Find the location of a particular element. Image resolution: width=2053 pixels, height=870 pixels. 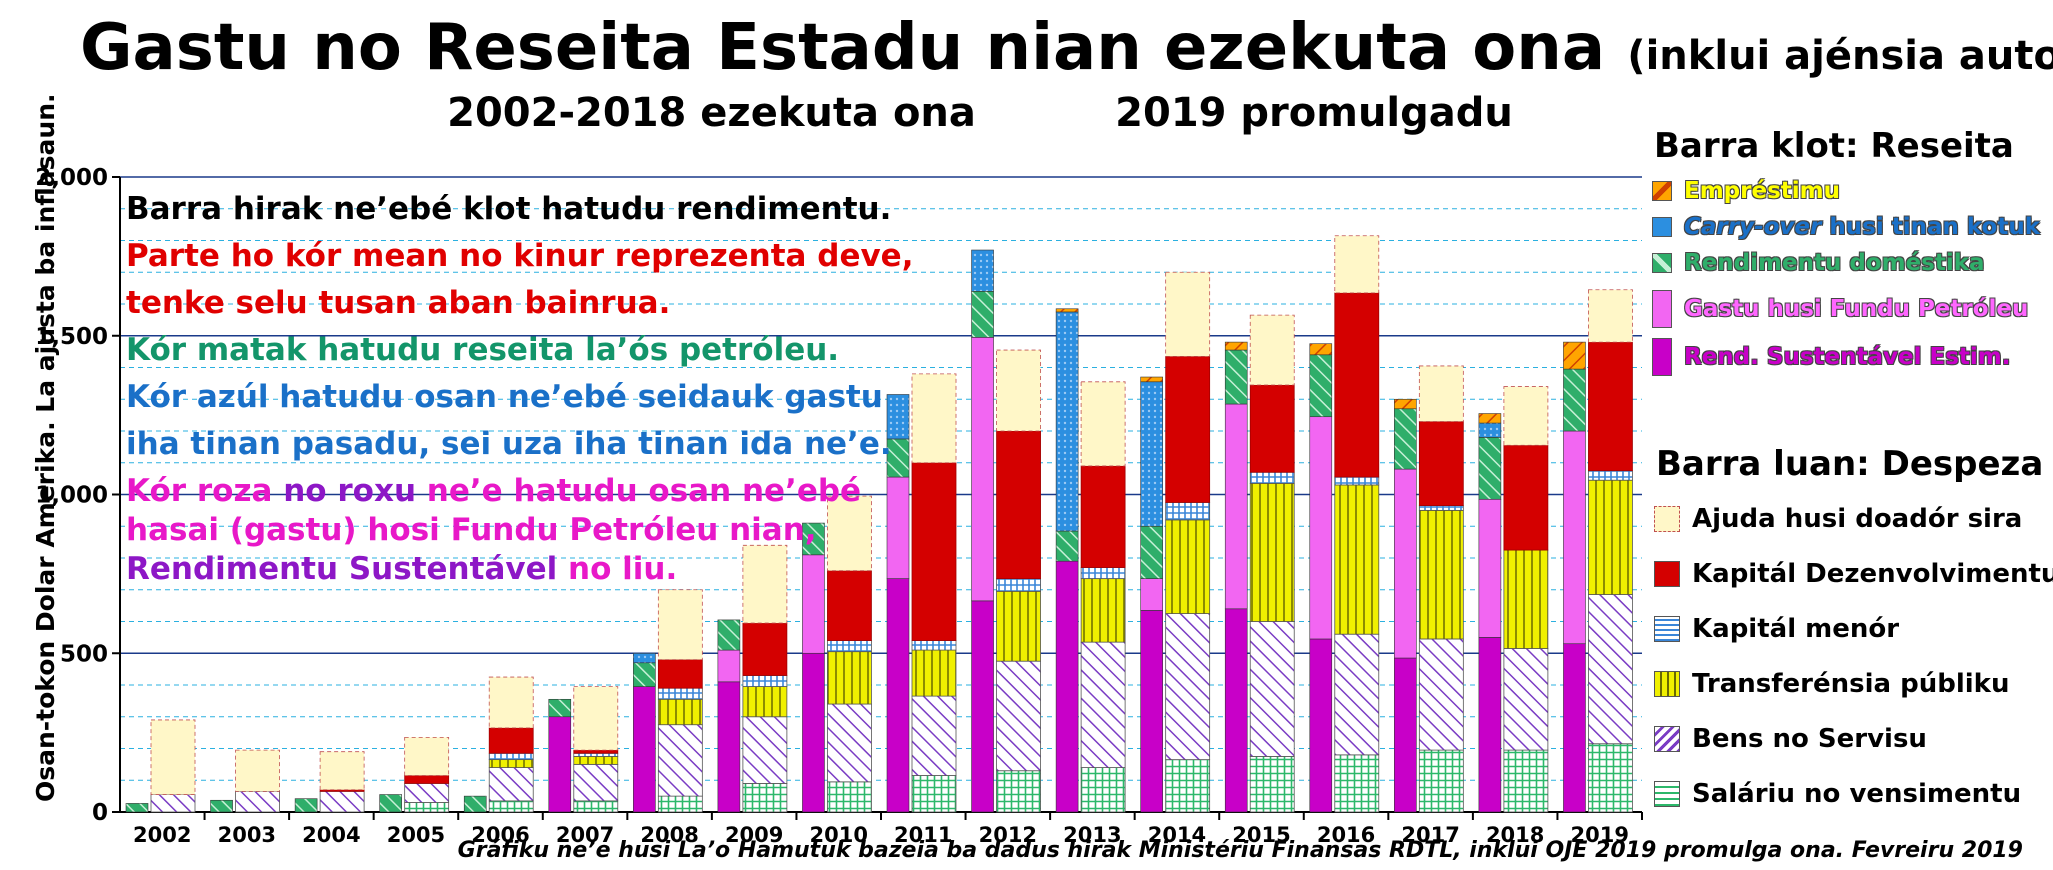

note-segment: Kór roza is located at coordinates (205, 491).